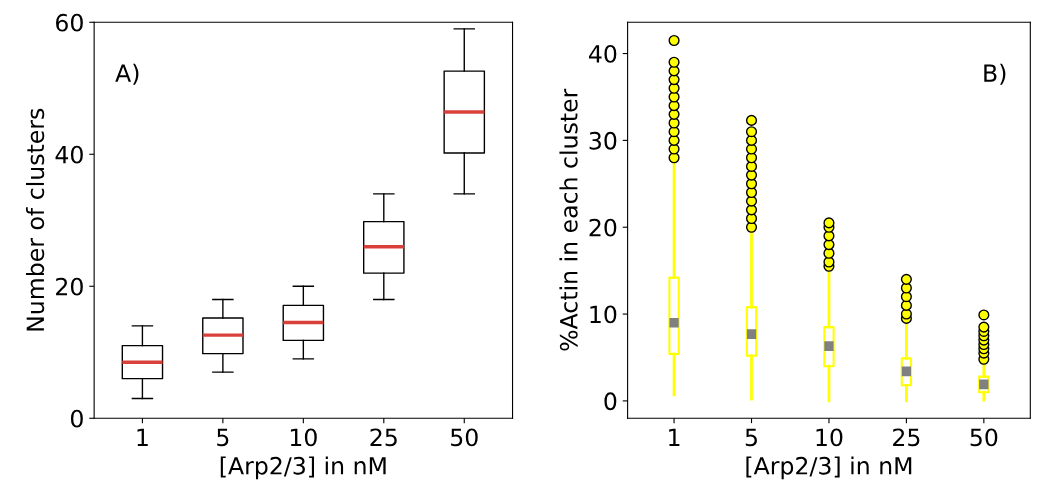 This screenshot has width=1046, height=495. I want to click on annotation: B), so click(995, 74).